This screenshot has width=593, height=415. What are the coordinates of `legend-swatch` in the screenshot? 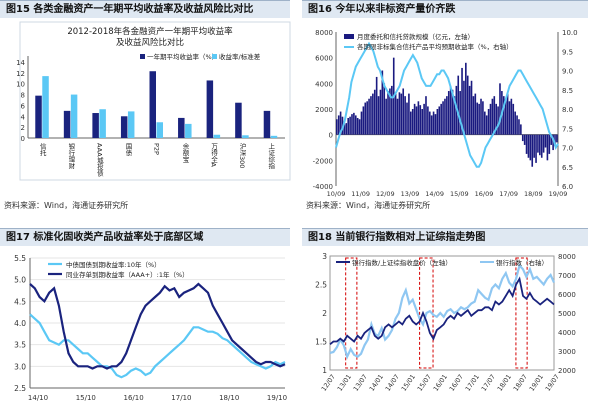 It's located at (214, 56).